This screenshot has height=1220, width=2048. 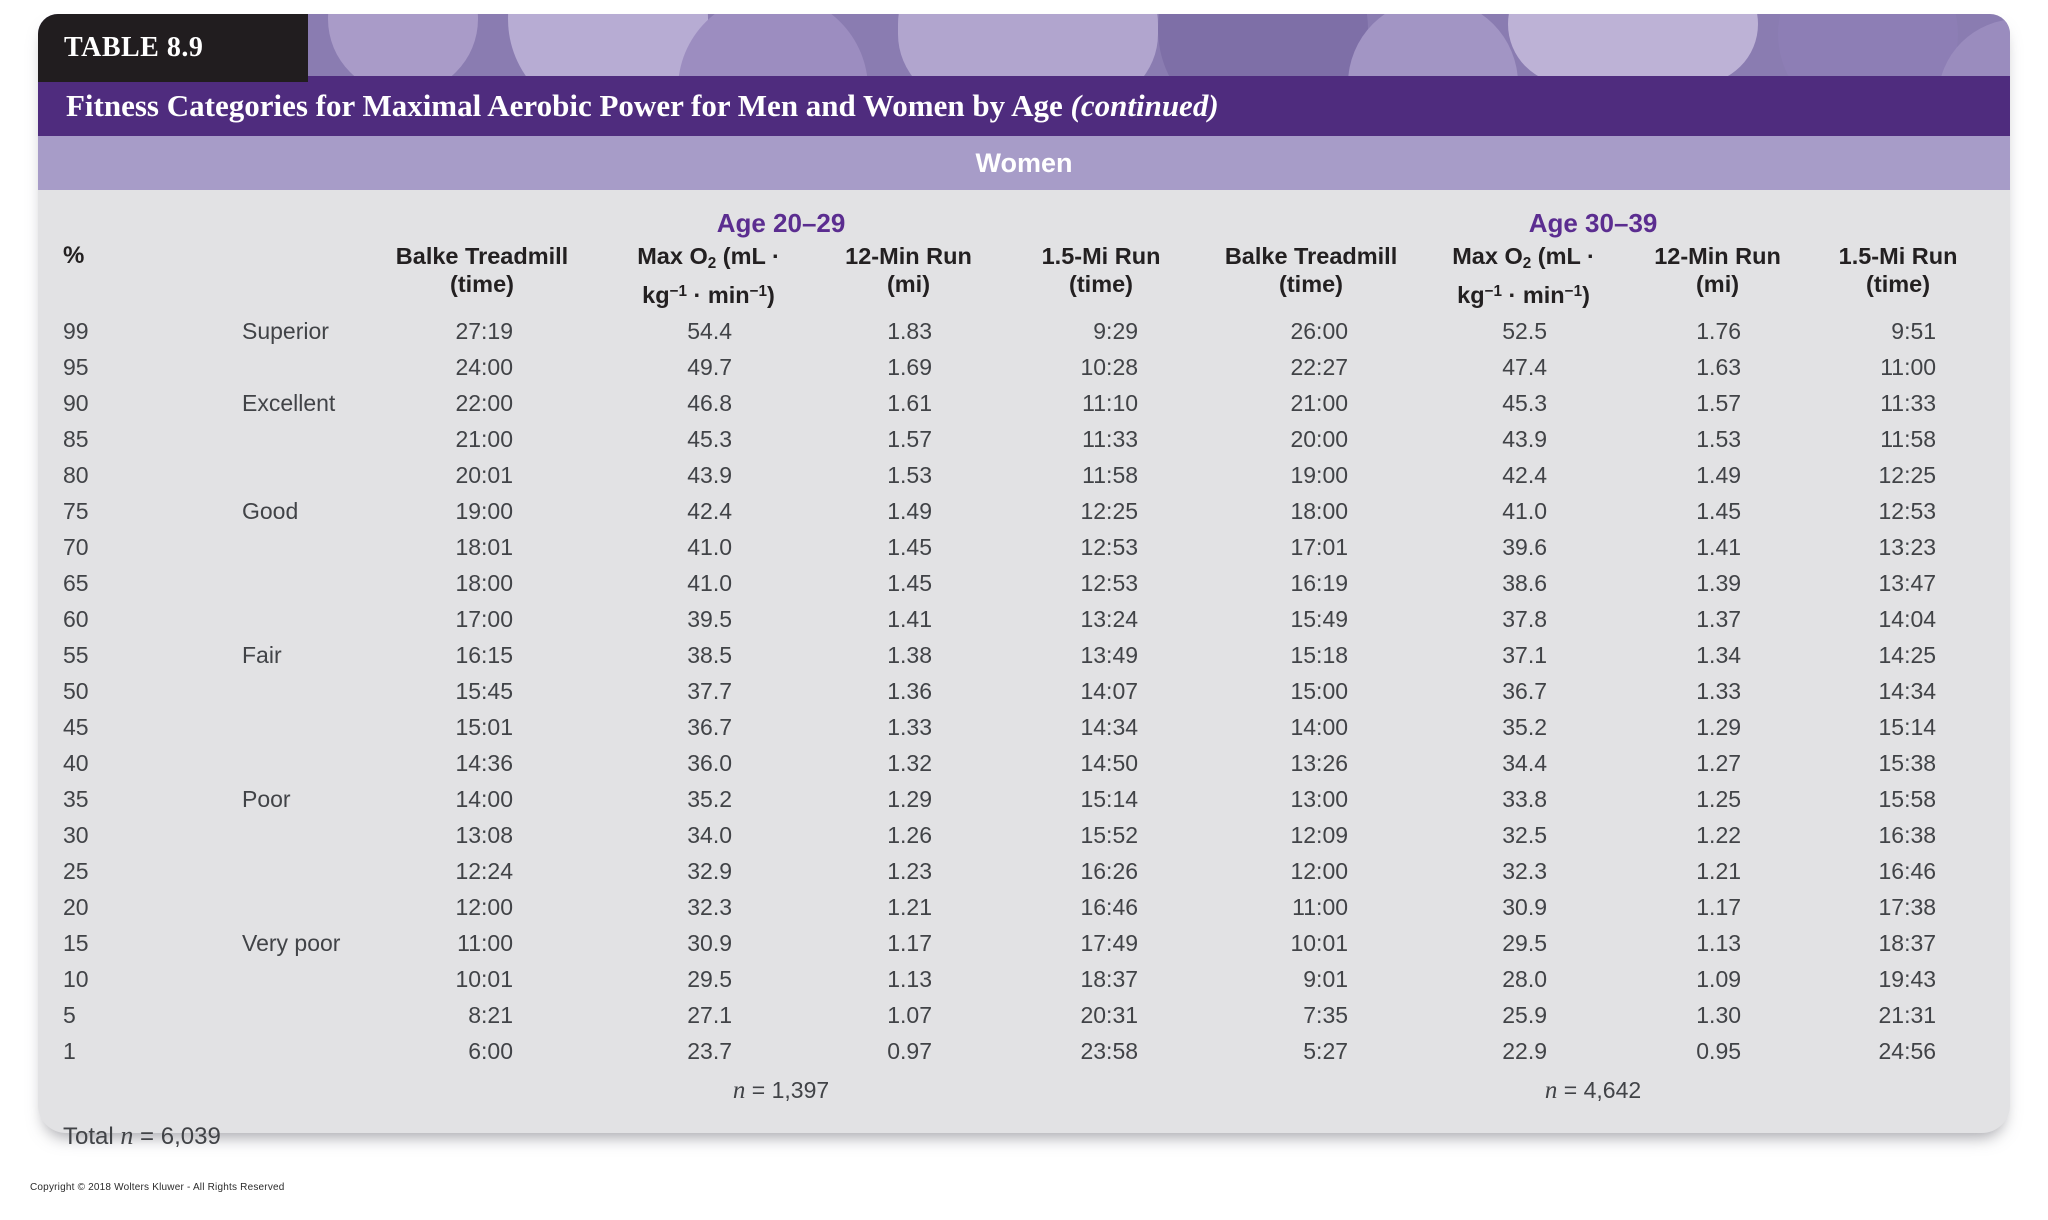 I want to click on maxo2-30-39-cell: 29.5, so click(x=1525, y=942).